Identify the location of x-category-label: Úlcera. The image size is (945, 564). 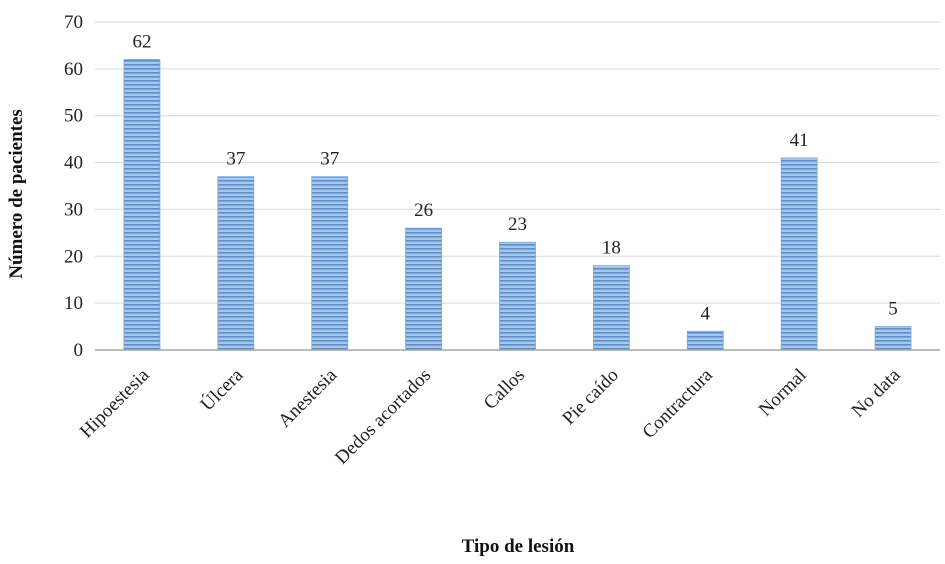
(222, 390).